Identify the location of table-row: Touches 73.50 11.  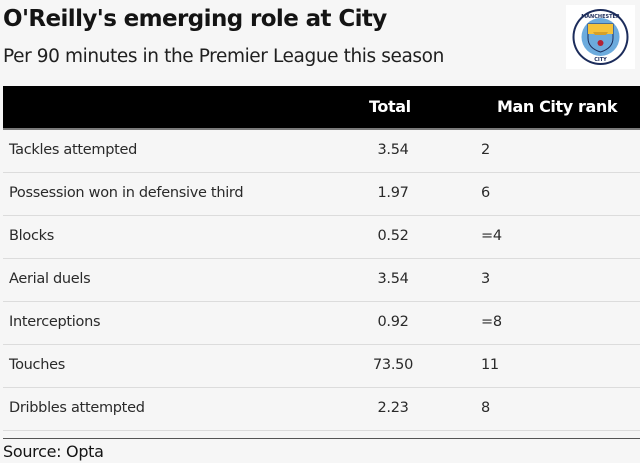
(321, 366).